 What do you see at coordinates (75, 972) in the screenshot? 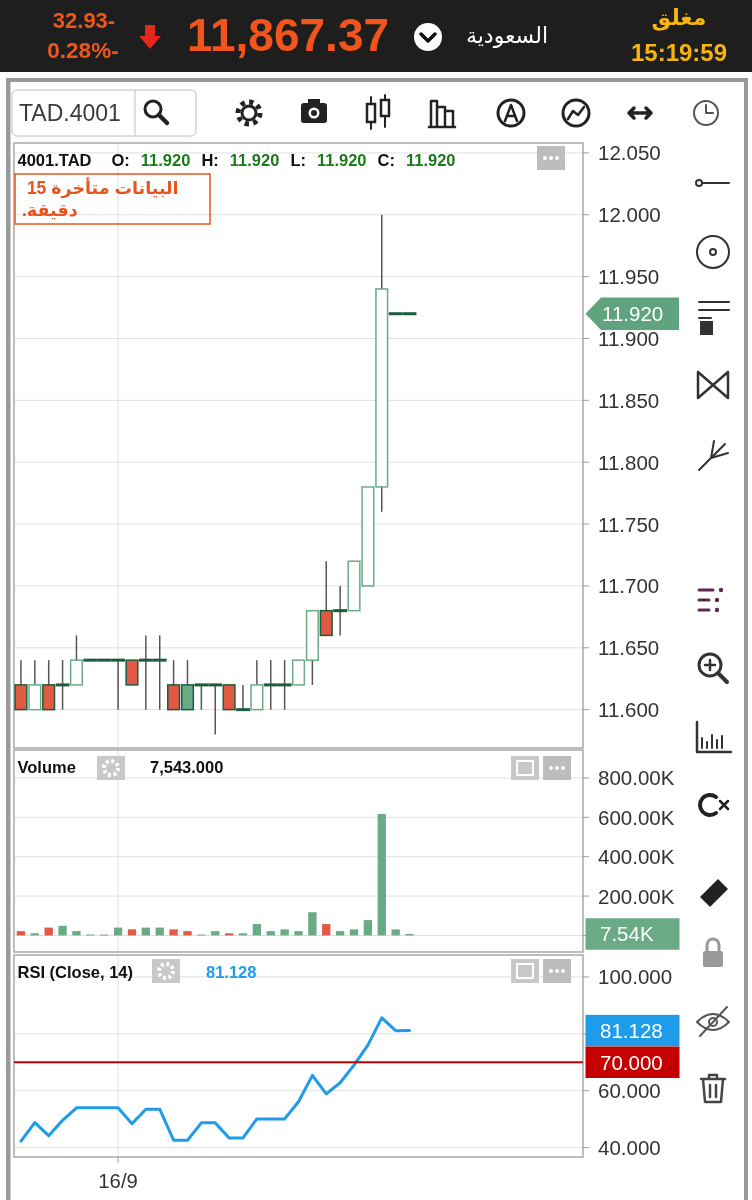
I see `text: RSI (Close, 14)` at bounding box center [75, 972].